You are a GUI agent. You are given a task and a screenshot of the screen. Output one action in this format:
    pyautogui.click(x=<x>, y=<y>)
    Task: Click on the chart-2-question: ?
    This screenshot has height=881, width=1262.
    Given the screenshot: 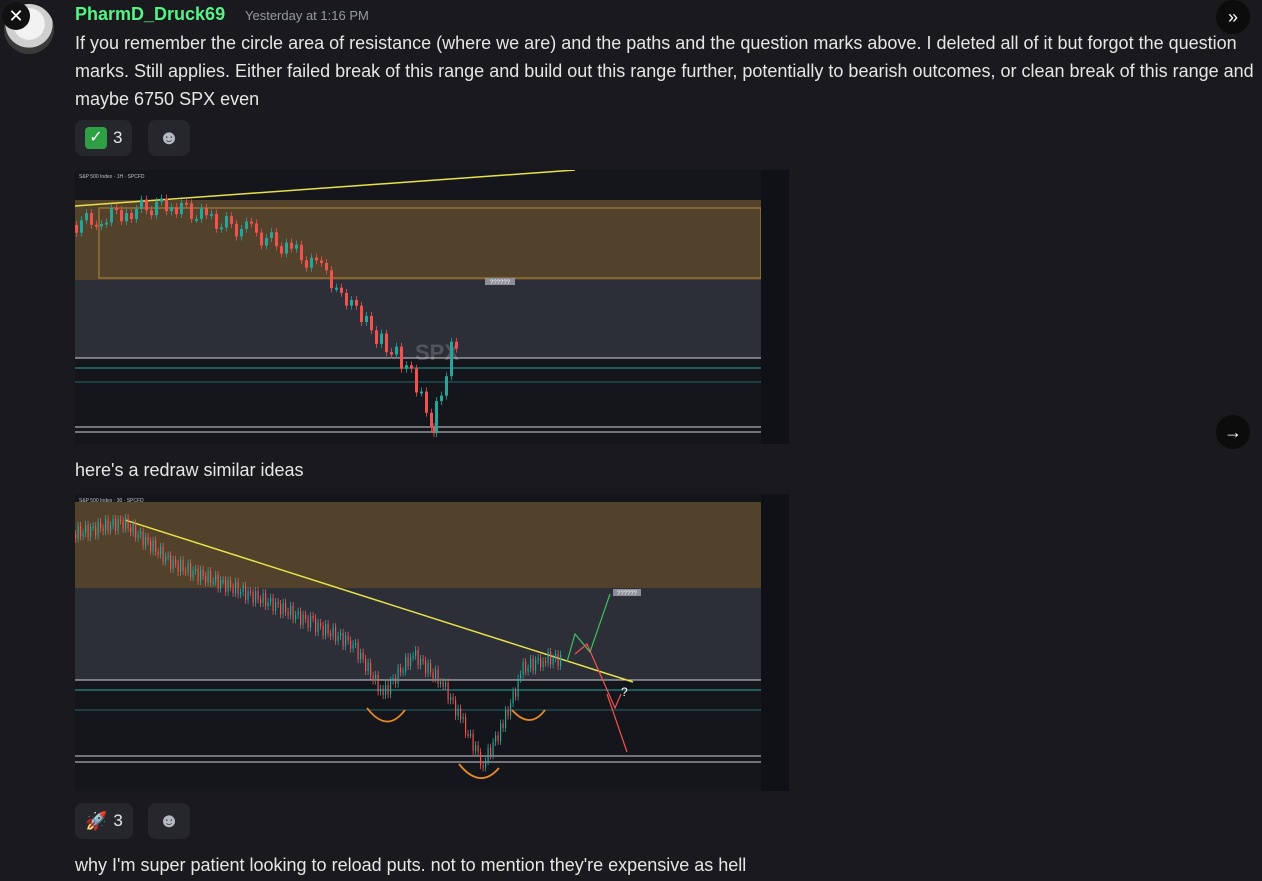 What is the action you would take?
    pyautogui.click(x=624, y=692)
    